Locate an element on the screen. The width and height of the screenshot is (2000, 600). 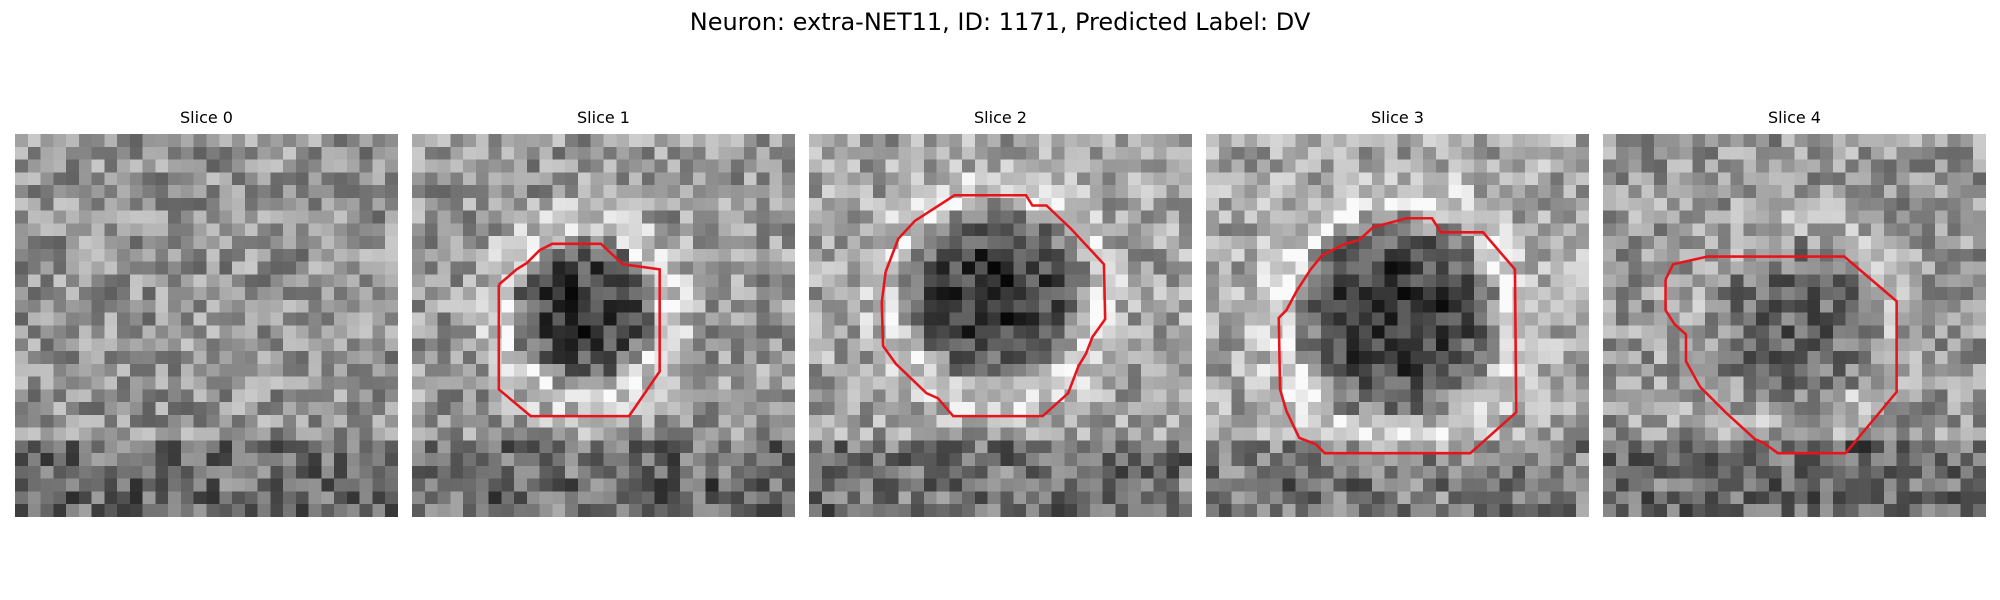
slice-title-1: Slice 1 is located at coordinates (603, 117).